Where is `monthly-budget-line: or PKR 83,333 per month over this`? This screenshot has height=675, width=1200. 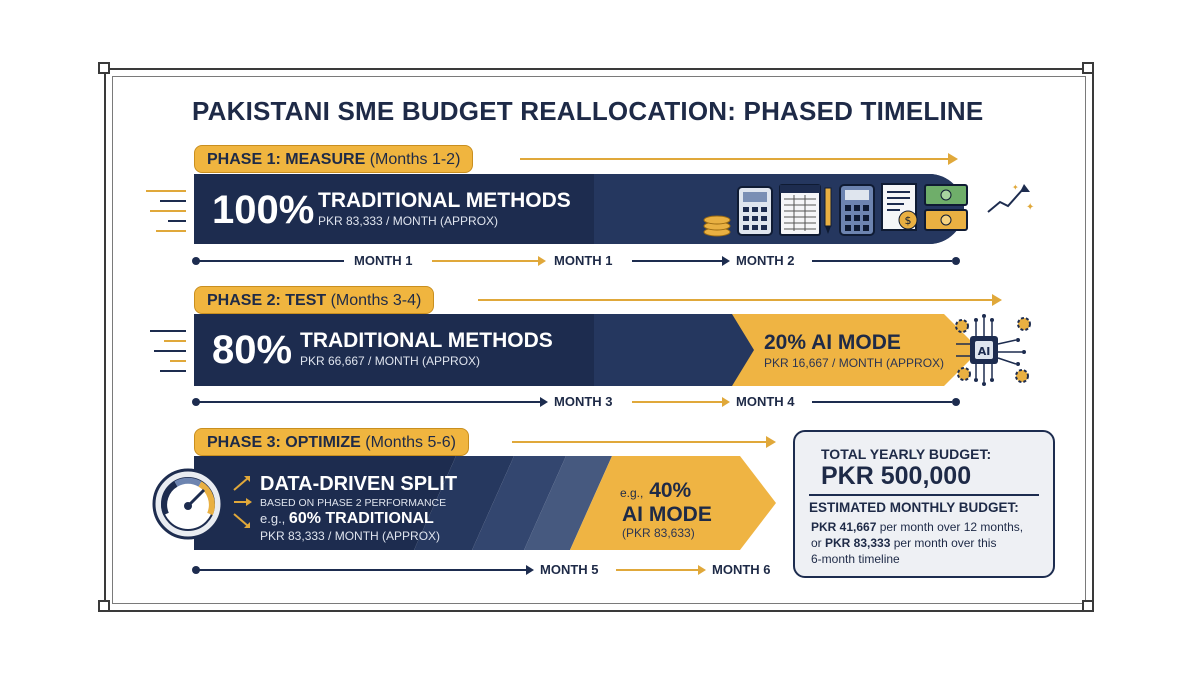
monthly-budget-line: or PKR 83,333 per month over this is located at coordinates (903, 543).